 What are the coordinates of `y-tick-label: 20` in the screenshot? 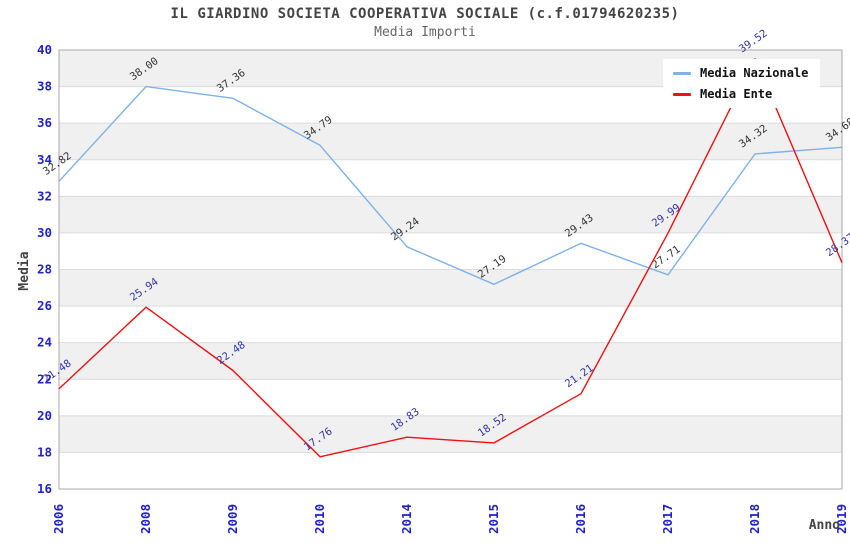 It's located at (44, 415).